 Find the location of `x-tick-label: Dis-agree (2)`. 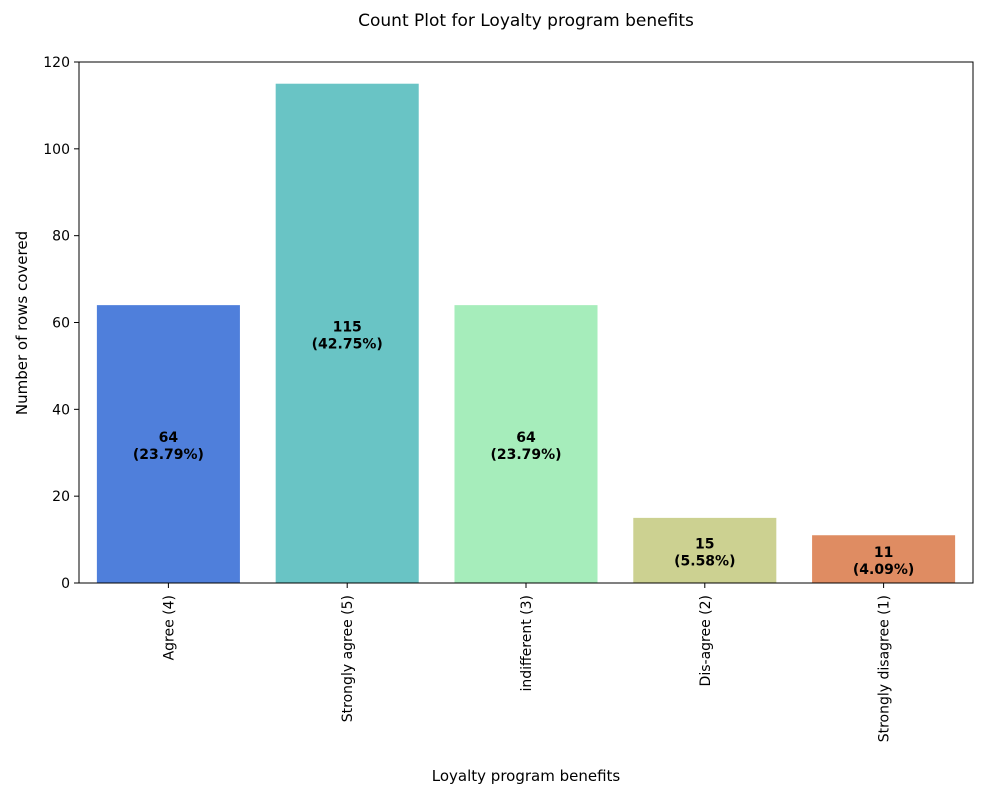

x-tick-label: Dis-agree (2) is located at coordinates (706, 640).